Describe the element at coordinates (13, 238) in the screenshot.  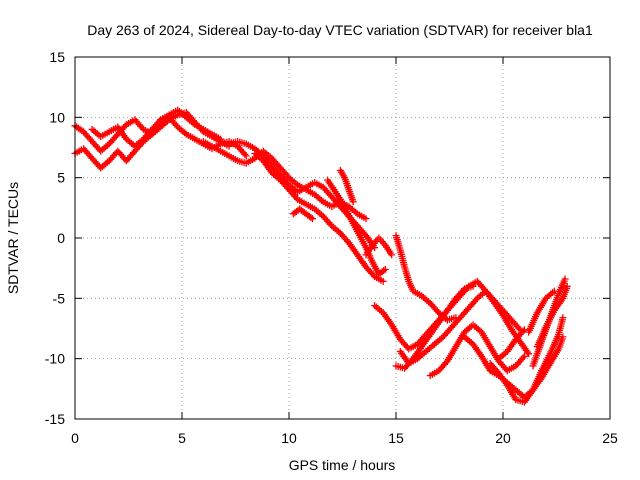
I see `y-axis-label: SDTVAR / TECUs` at that location.